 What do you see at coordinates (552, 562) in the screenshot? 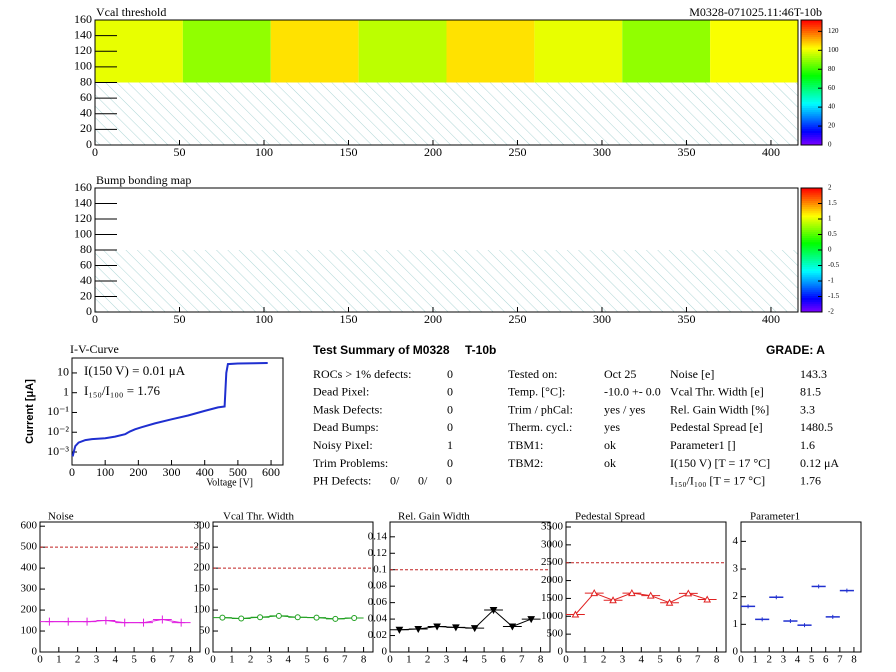
I see `y-tick-label: 2500` at bounding box center [552, 562].